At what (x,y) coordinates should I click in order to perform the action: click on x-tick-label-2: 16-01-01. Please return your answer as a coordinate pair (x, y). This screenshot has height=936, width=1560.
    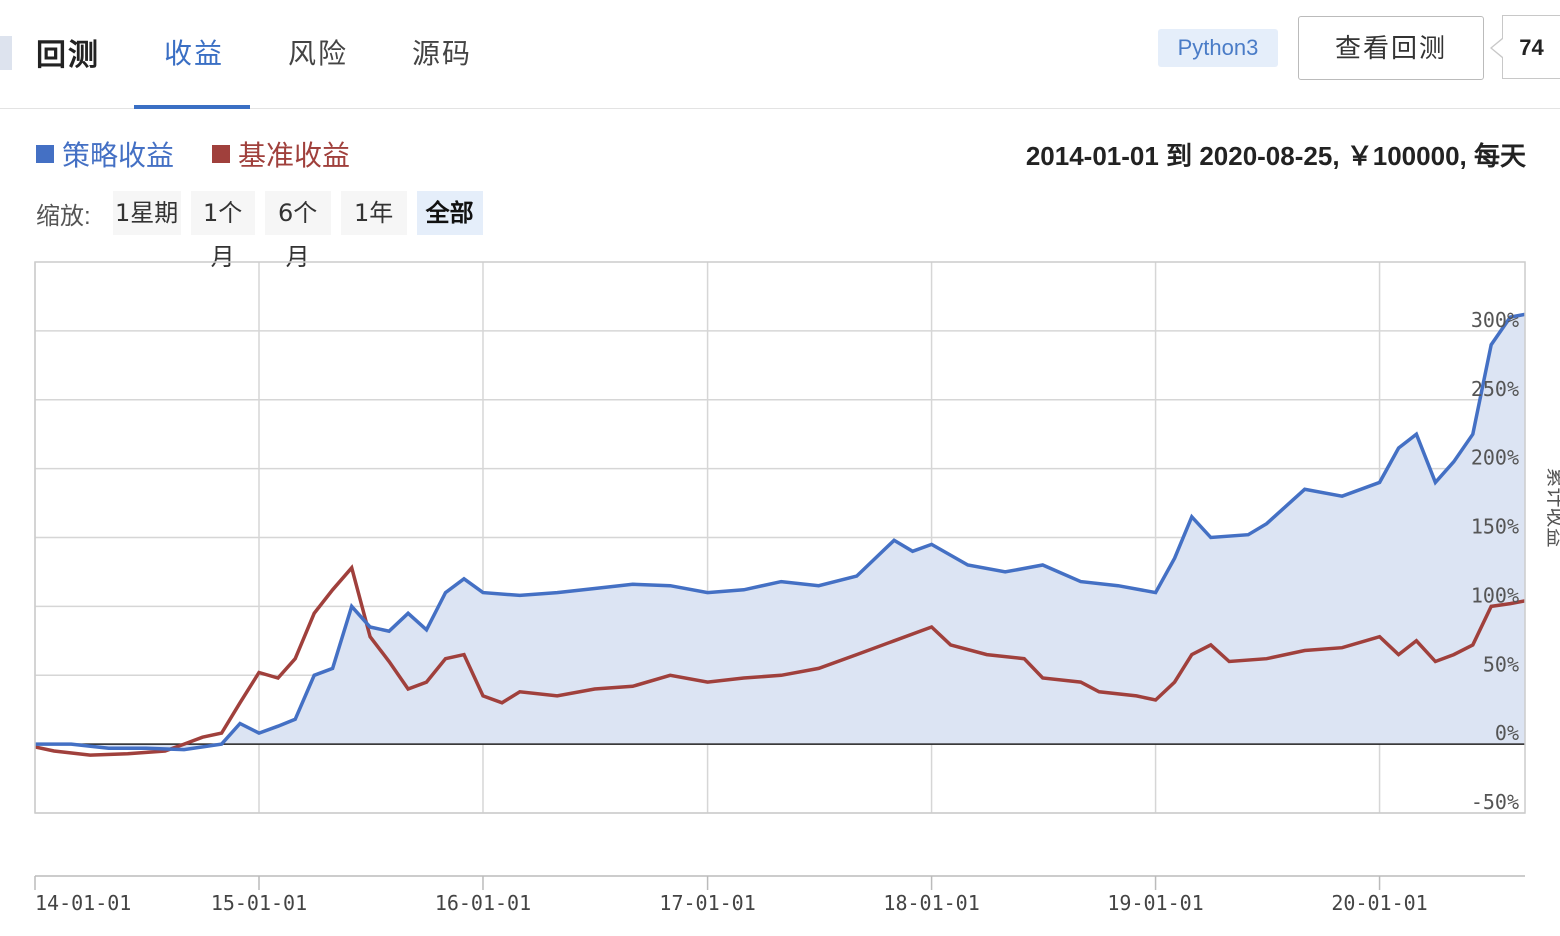
    Looking at the image, I should click on (483, 903).